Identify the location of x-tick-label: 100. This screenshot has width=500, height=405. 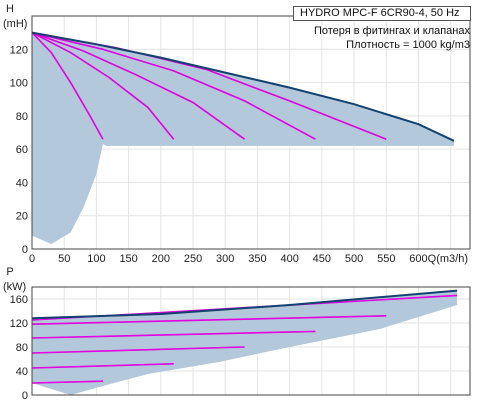
(96, 259).